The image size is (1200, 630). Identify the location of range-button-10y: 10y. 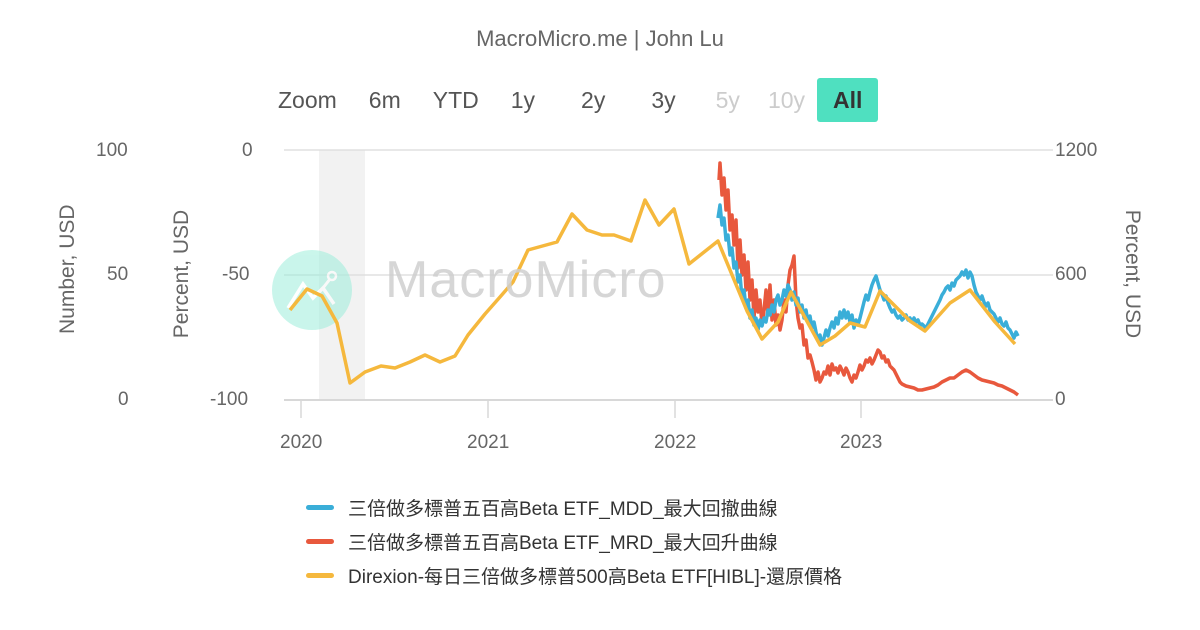
(786, 100).